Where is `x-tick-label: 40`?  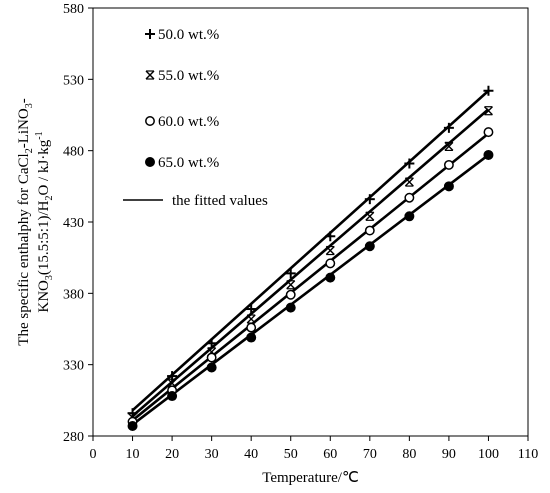 x-tick-label: 40 is located at coordinates (251, 454).